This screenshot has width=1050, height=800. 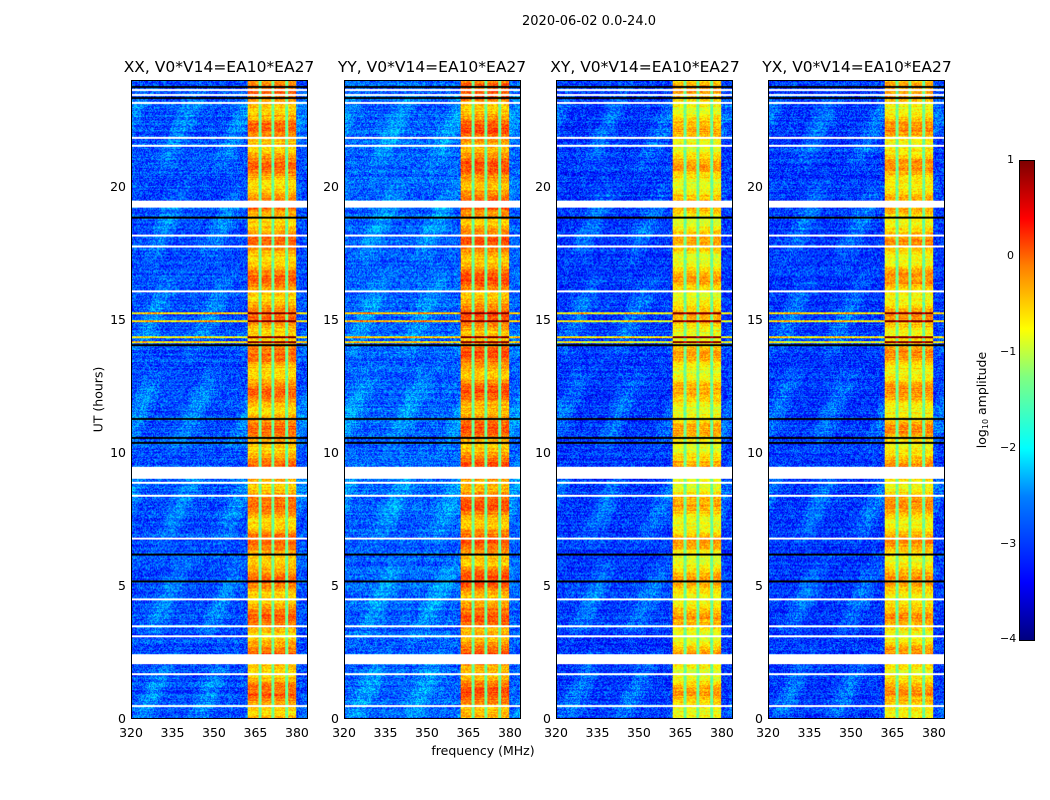 I want to click on colorbar-tick: 0, so click(x=1010, y=255).